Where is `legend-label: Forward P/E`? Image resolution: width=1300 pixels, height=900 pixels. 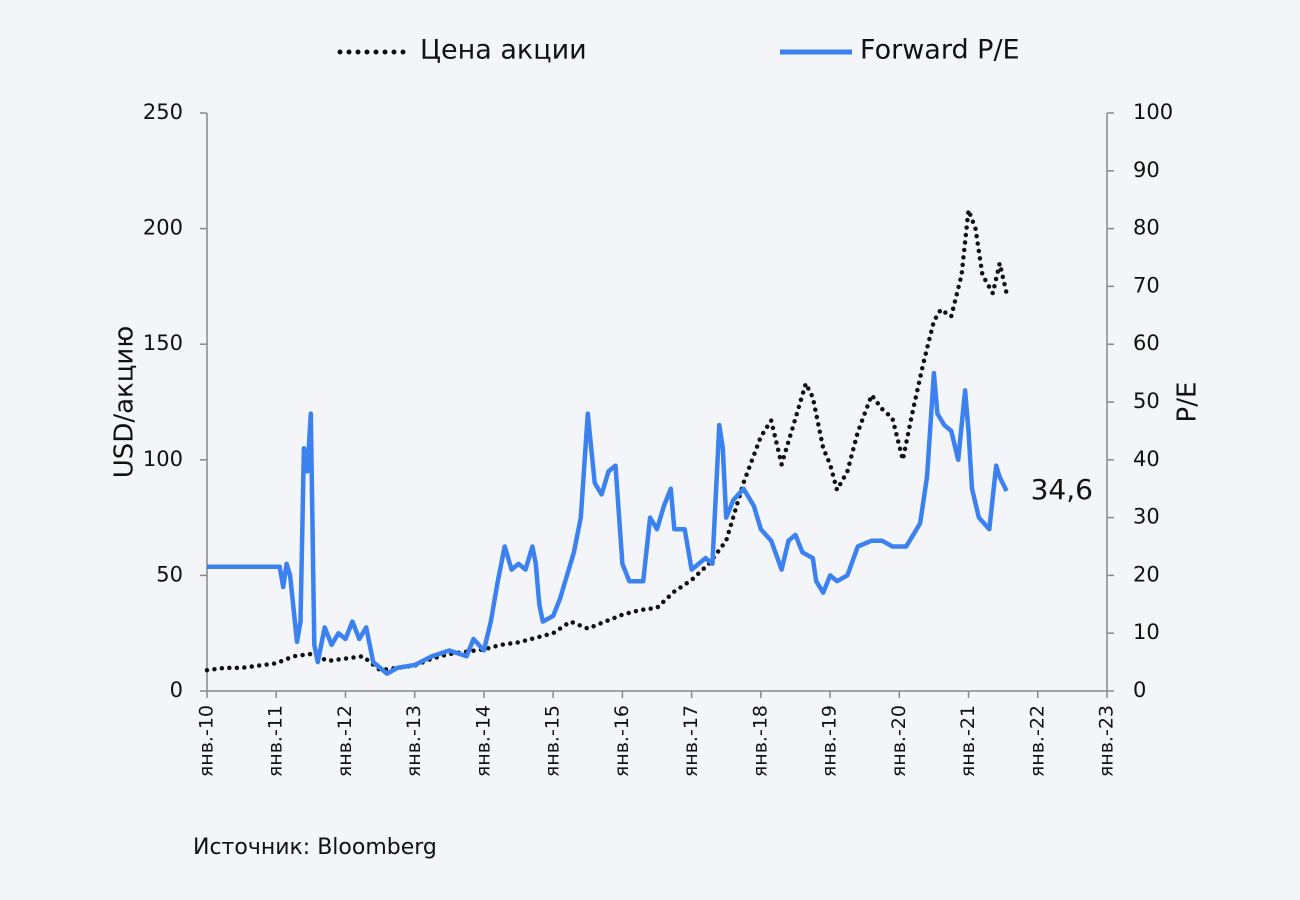 legend-label: Forward P/E is located at coordinates (940, 50).